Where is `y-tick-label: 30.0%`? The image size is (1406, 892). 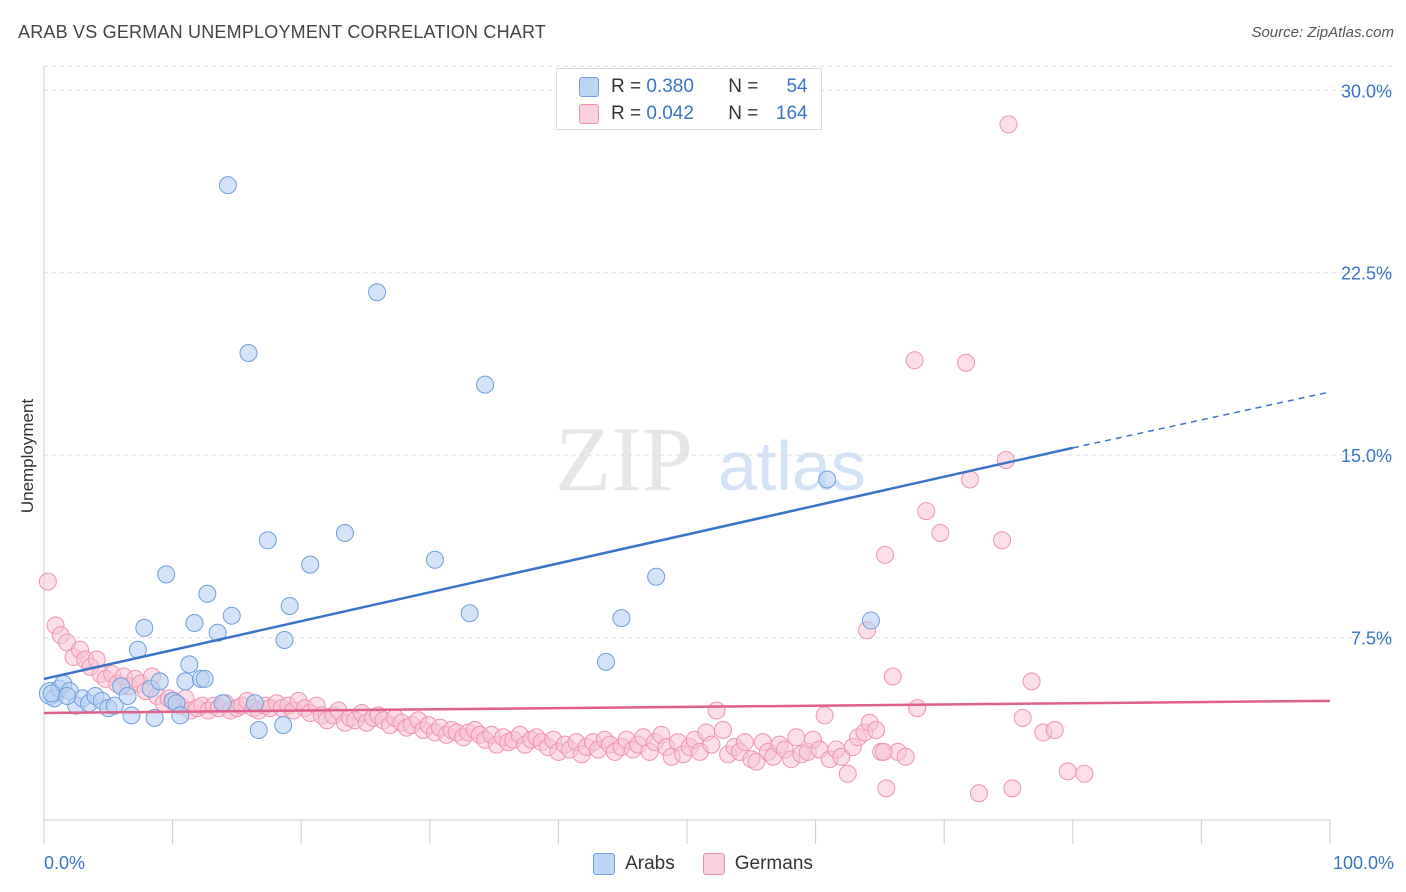
y-tick-label: 30.0% is located at coordinates (1366, 91).